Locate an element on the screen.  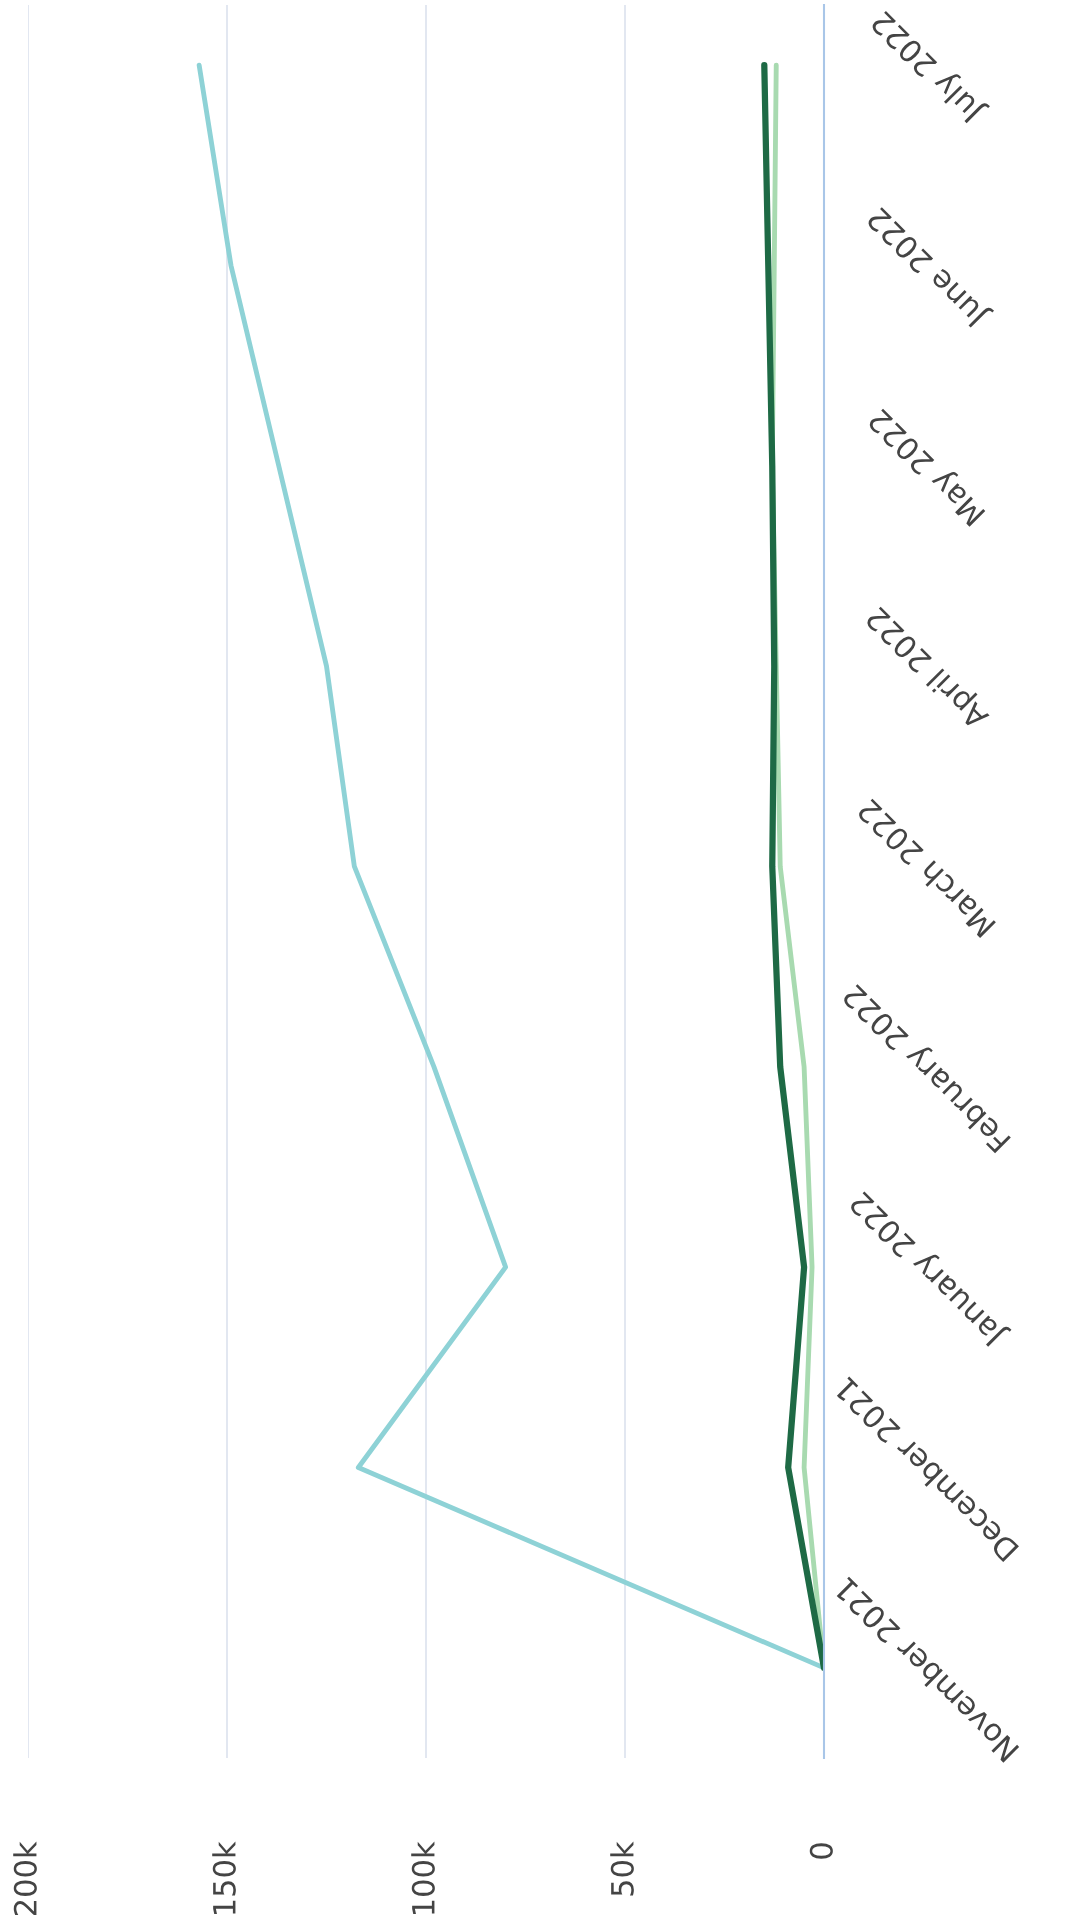
x-tick-label: 50k is located at coordinates (622, 1868).